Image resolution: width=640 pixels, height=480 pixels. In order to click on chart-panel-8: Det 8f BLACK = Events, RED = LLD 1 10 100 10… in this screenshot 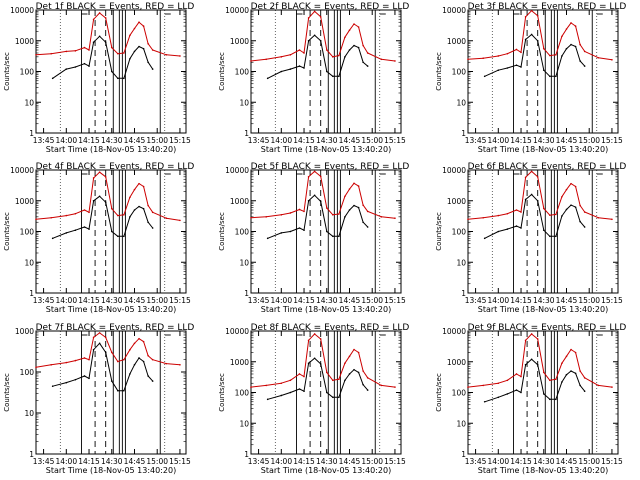, I will do `click(313, 399)`.